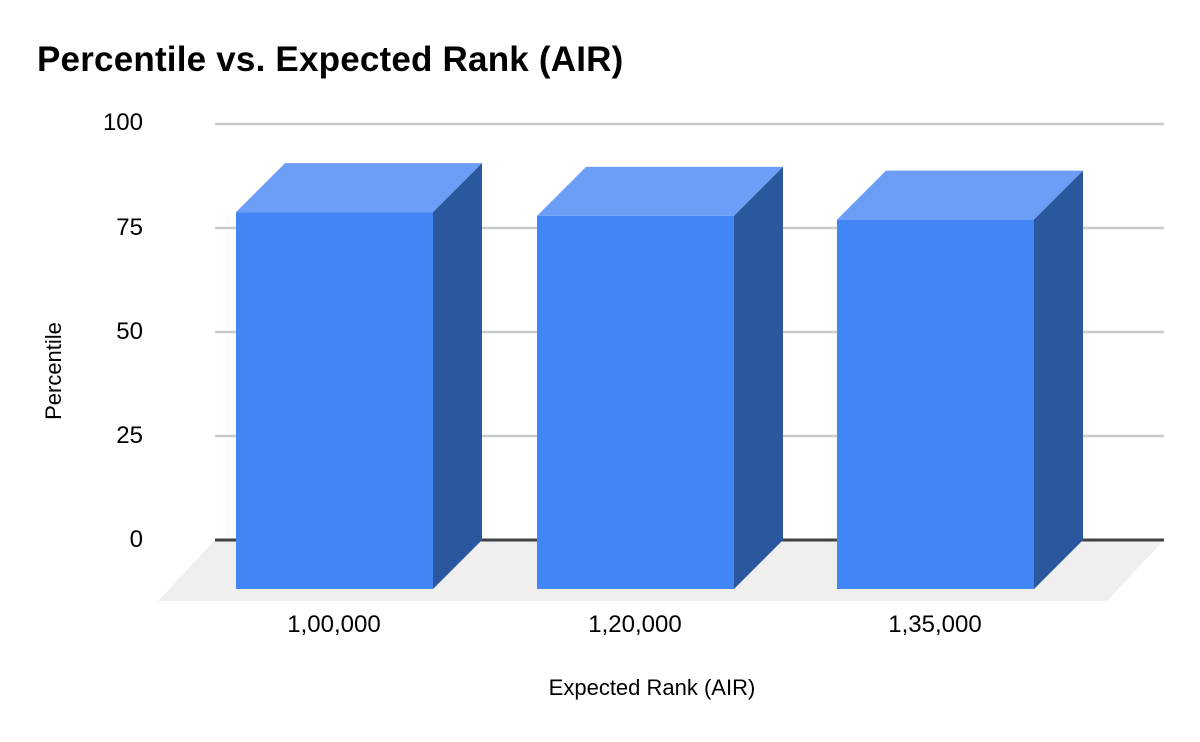 The height and width of the screenshot is (742, 1200). Describe the element at coordinates (129, 331) in the screenshot. I see `y-tick-label-50: 50` at that location.